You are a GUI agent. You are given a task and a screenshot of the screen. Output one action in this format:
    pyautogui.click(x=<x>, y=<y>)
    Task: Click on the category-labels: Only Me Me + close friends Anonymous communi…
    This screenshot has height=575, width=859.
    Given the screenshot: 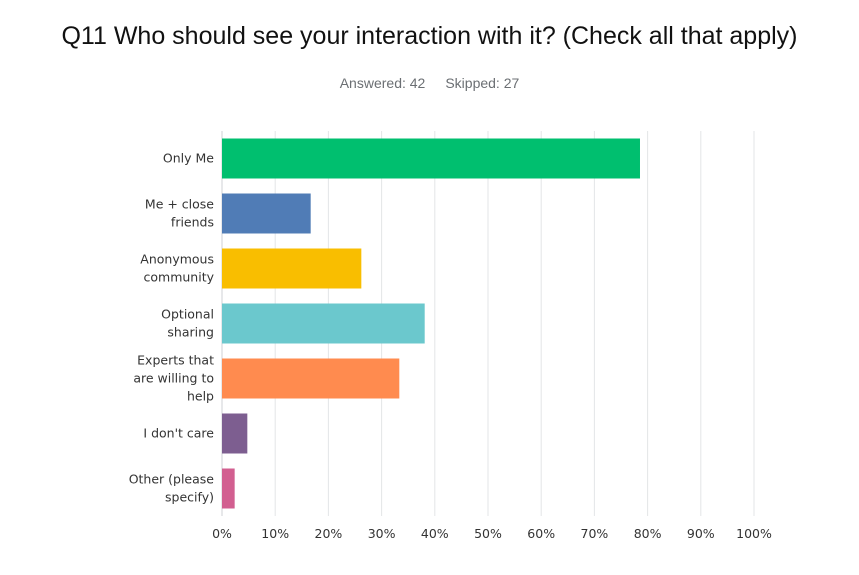 What is the action you would take?
    pyautogui.click(x=172, y=328)
    